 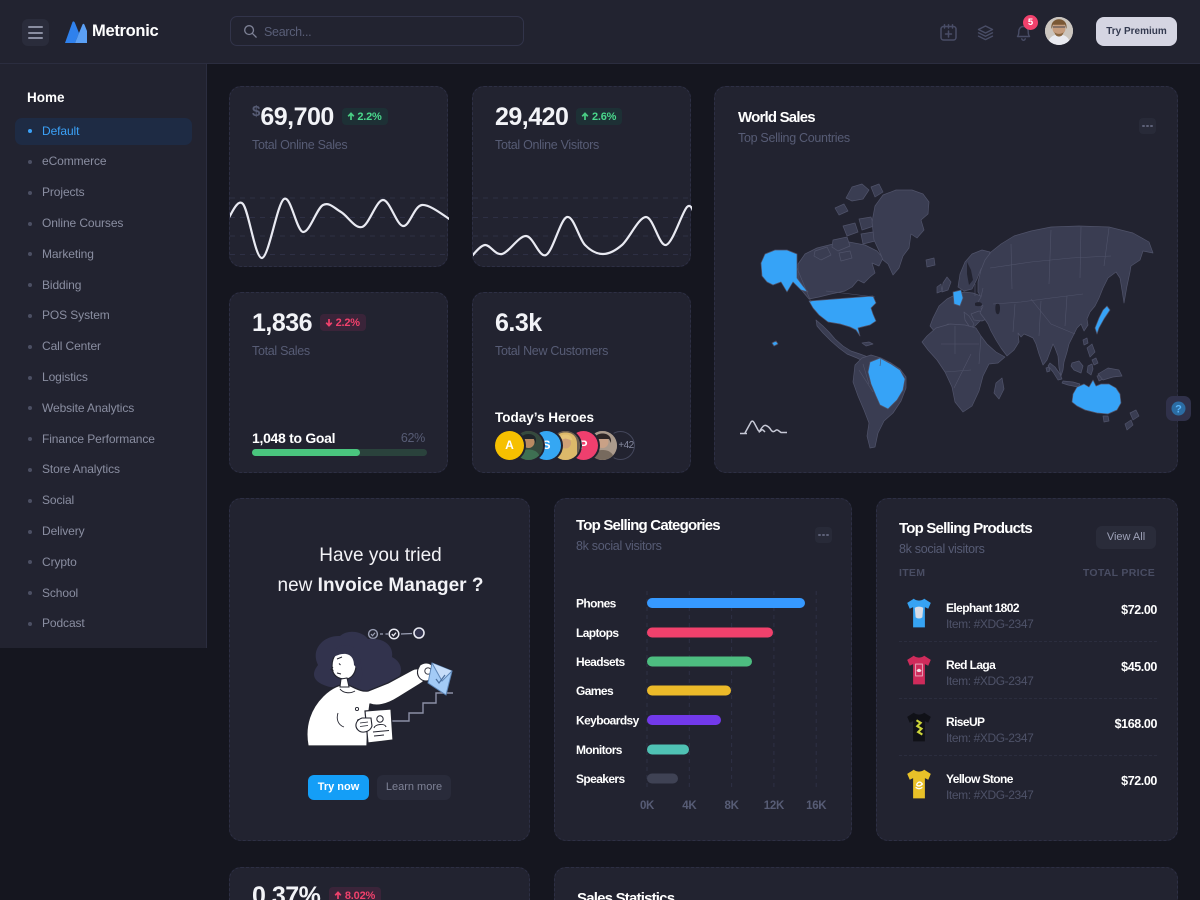 I want to click on svg-text: Headsets, so click(x=600, y=662).